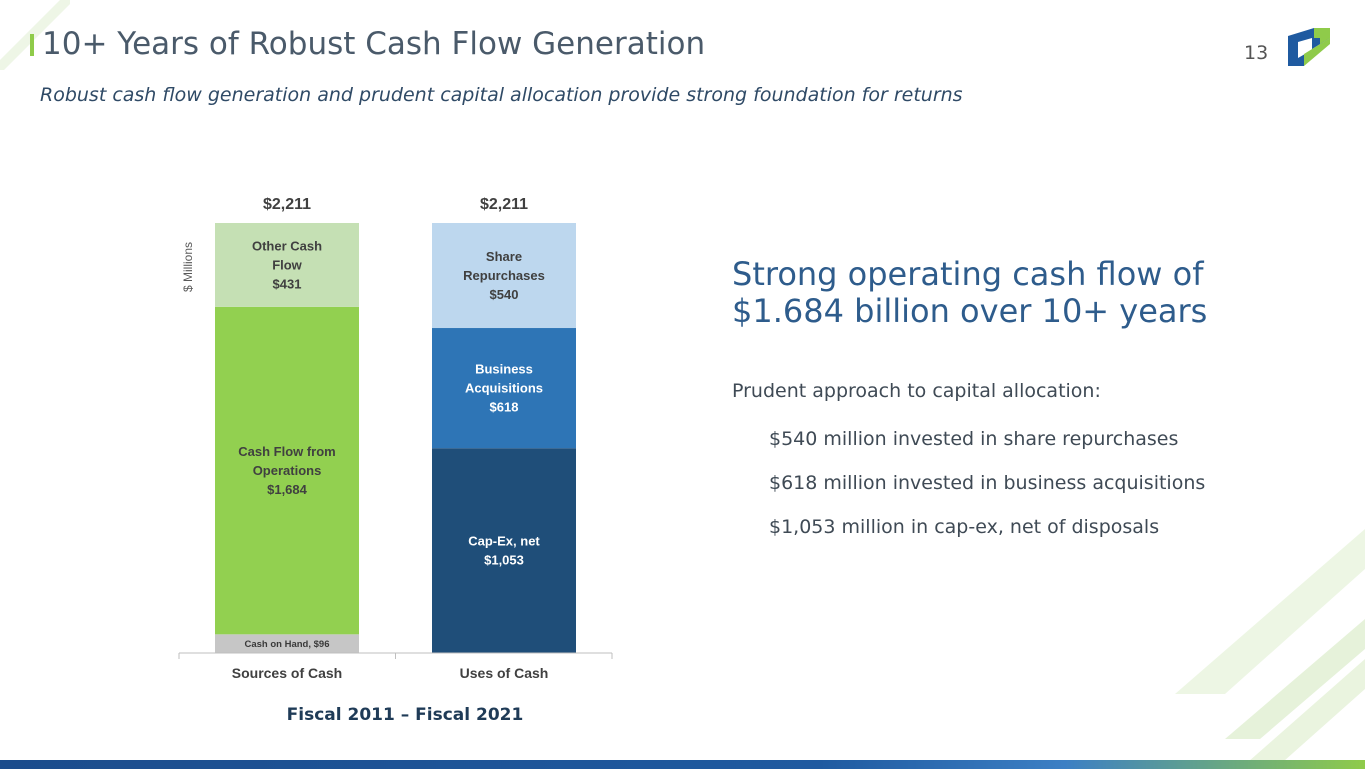 The width and height of the screenshot is (1365, 769). What do you see at coordinates (32, 45) in the screenshot?
I see `title-accent-bar` at bounding box center [32, 45].